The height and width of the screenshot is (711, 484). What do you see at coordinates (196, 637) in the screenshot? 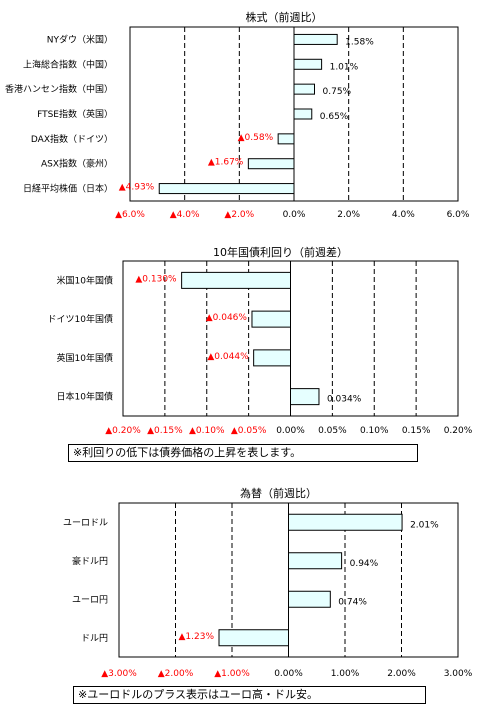
I see `data-label: ▲1.23%` at bounding box center [196, 637].